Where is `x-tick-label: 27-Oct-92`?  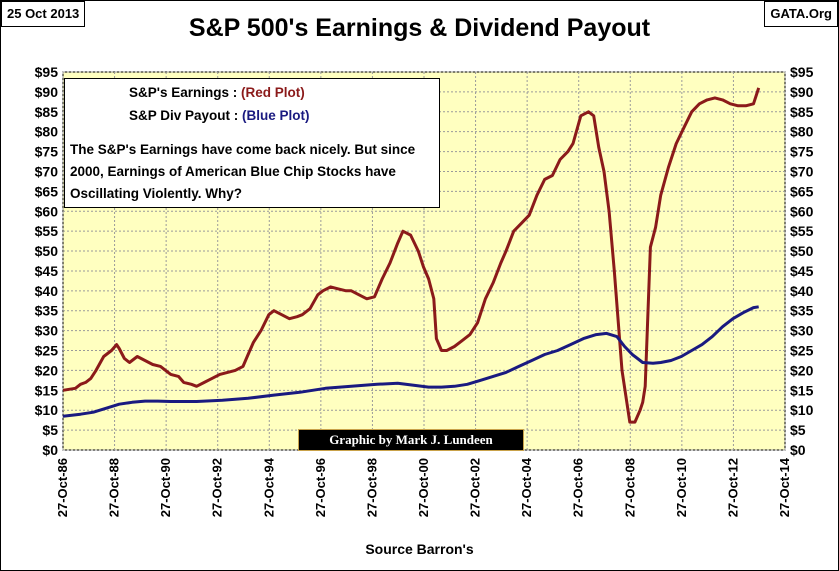 x-tick-label: 27-Oct-92 is located at coordinates (217, 487).